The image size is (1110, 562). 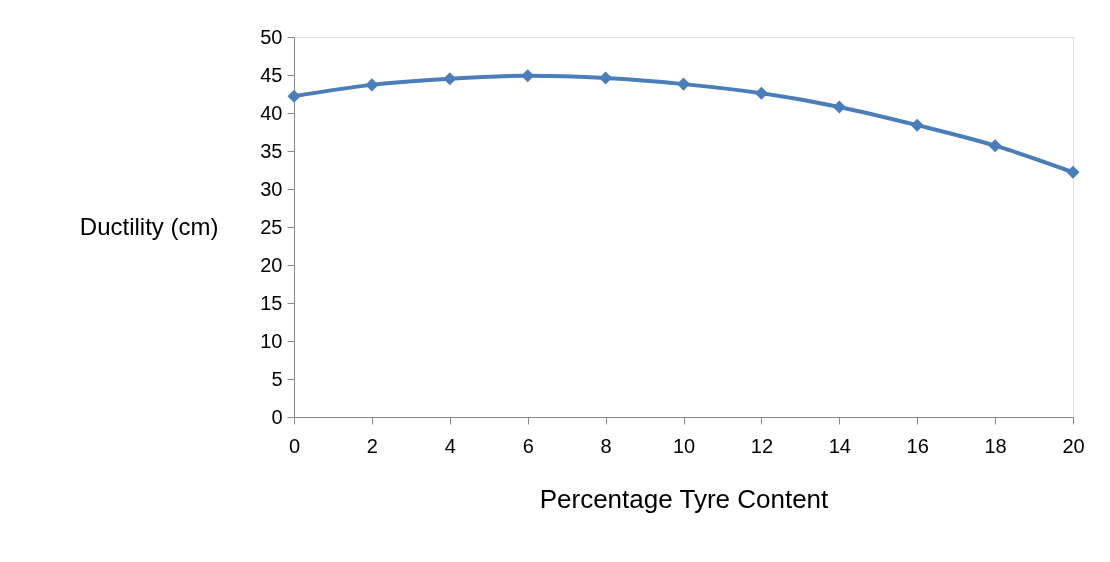 I want to click on x-tick-label: 8, so click(x=606, y=445).